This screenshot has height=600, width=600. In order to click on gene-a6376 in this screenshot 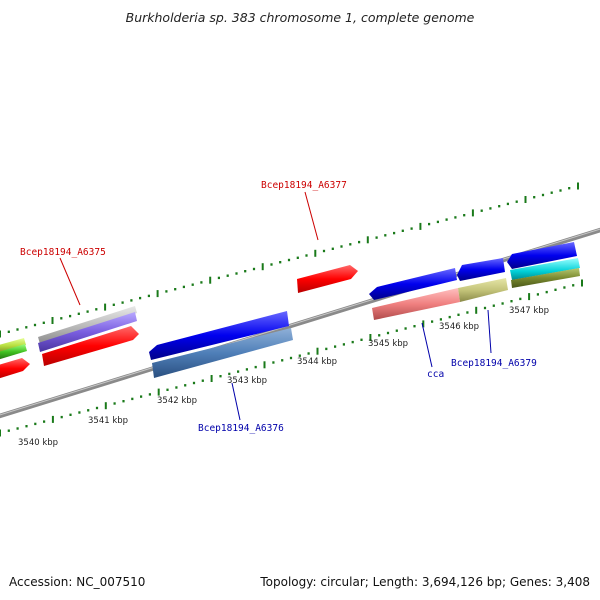, I will do `click(219, 335)`.